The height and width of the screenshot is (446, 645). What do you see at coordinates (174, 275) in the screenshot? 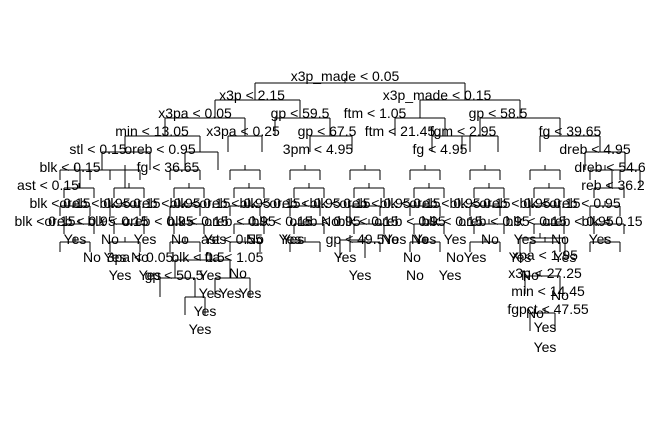
I see `split-label: gp < 50.5` at bounding box center [174, 275].